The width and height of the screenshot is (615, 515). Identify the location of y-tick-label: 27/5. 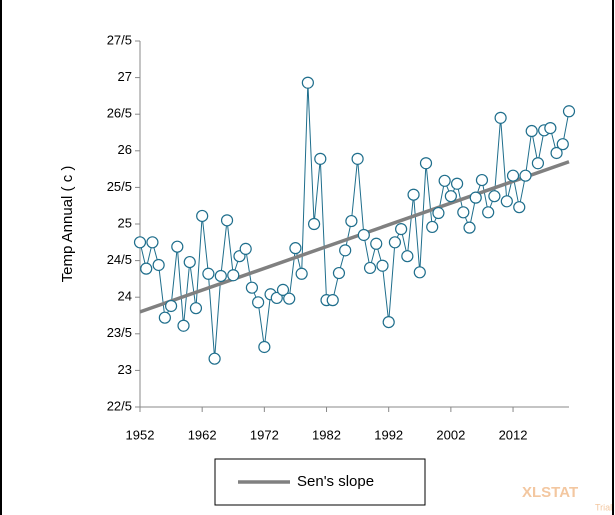
(119, 39).